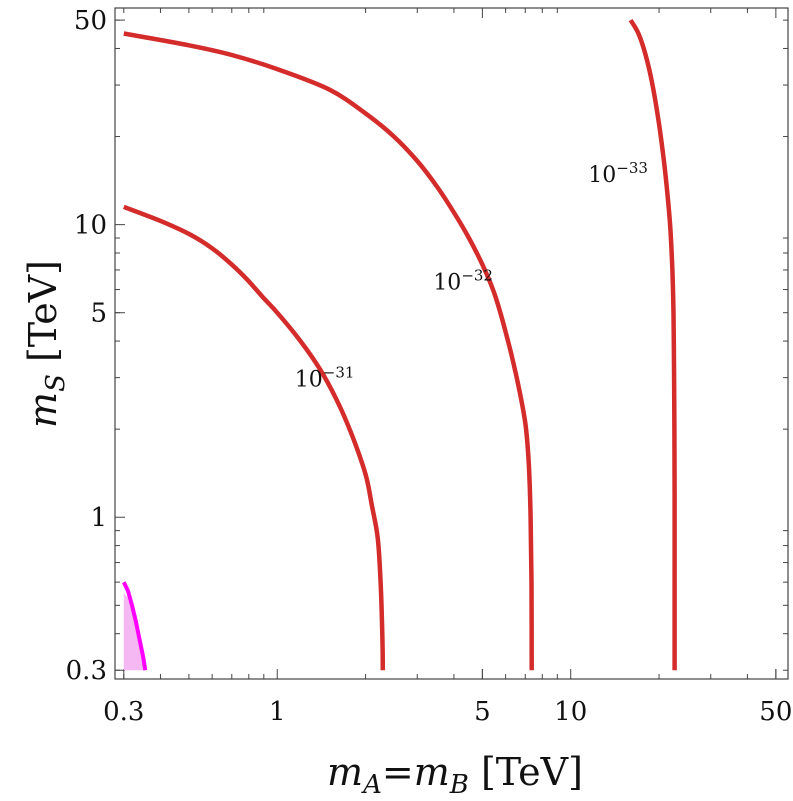 The width and height of the screenshot is (793, 801). What do you see at coordinates (56, 383) in the screenshot?
I see `y-label-s: S` at bounding box center [56, 383].